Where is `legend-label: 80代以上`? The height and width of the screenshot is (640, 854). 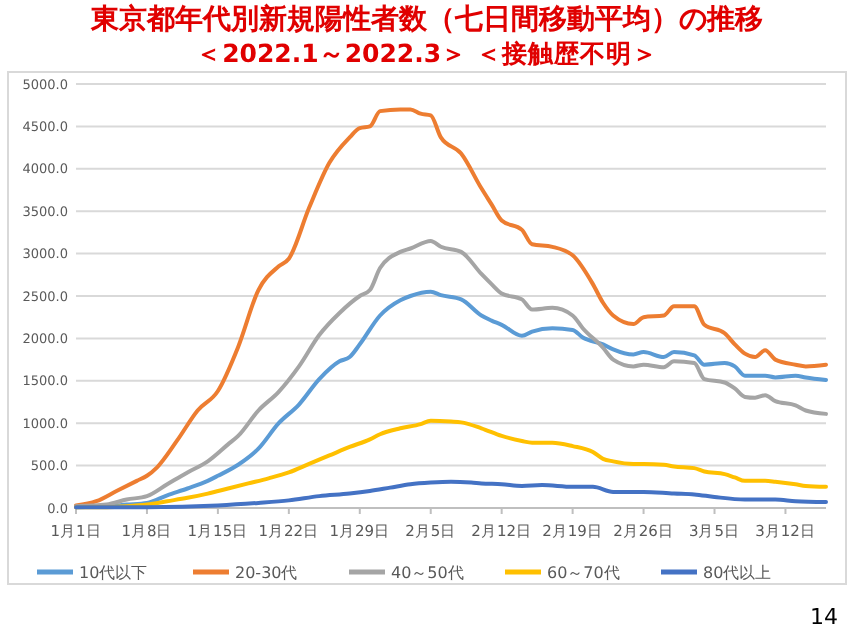 legend-label: 80代以上 is located at coordinates (737, 572).